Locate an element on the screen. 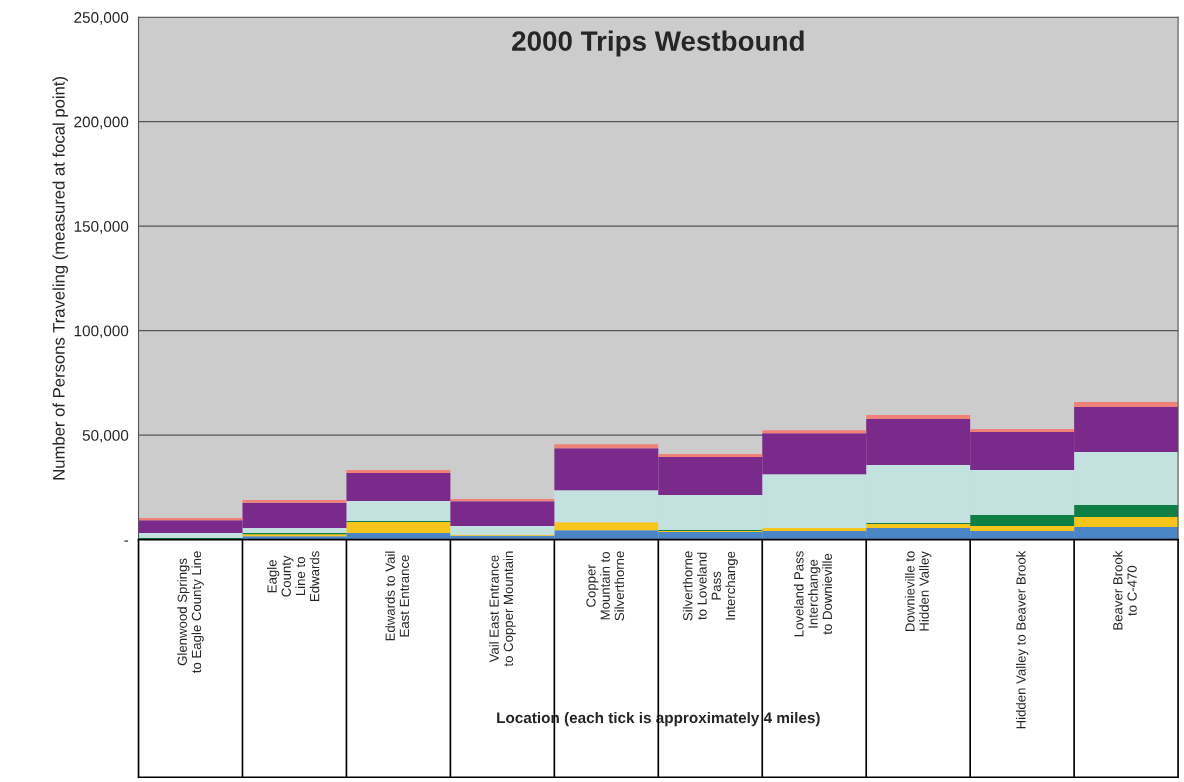 This screenshot has height=782, width=1184. x-tick-label: Silverthorne to Loveland Pass Interchange is located at coordinates (710, 586).